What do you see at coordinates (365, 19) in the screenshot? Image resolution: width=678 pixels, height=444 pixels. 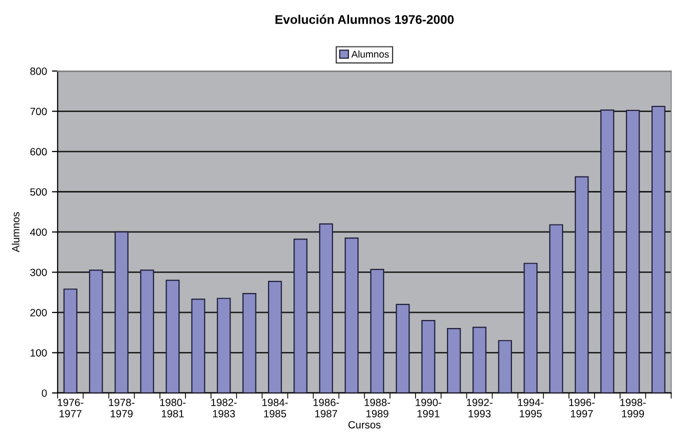 I see `chart-title: Evolución Alumnos 1976-2000` at bounding box center [365, 19].